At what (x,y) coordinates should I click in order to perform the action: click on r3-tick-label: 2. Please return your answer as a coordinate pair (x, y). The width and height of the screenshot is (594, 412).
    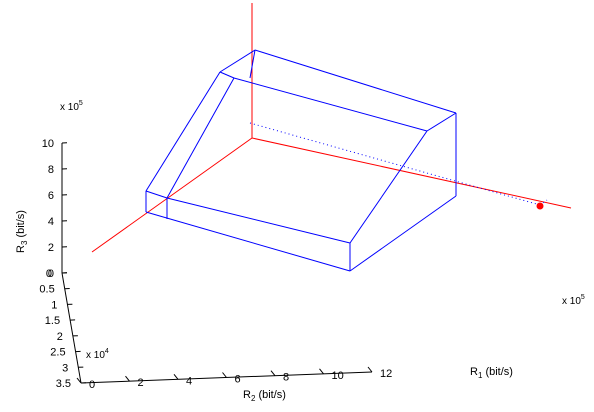
    Looking at the image, I should click on (51, 248).